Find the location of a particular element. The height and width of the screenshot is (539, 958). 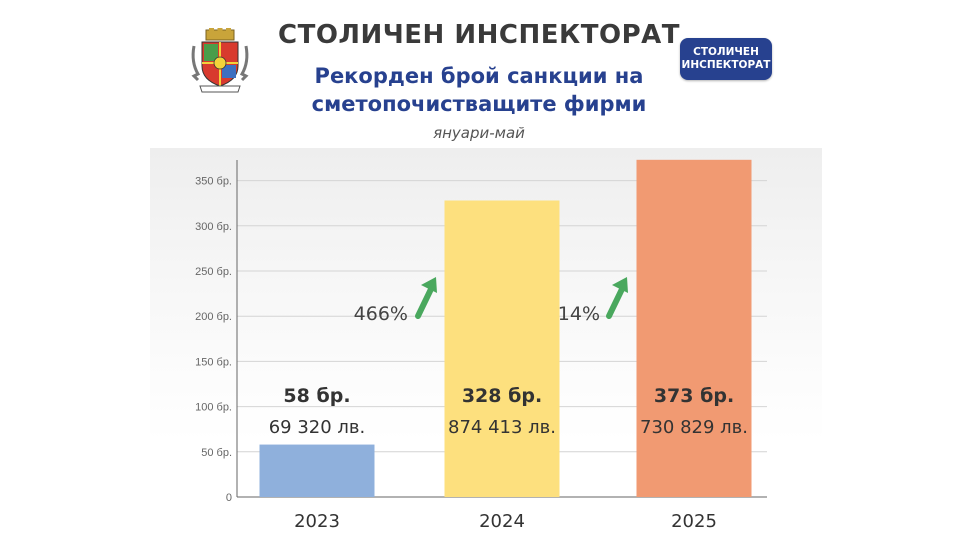

y-tick-label: 50 бр. is located at coordinates (216, 453).